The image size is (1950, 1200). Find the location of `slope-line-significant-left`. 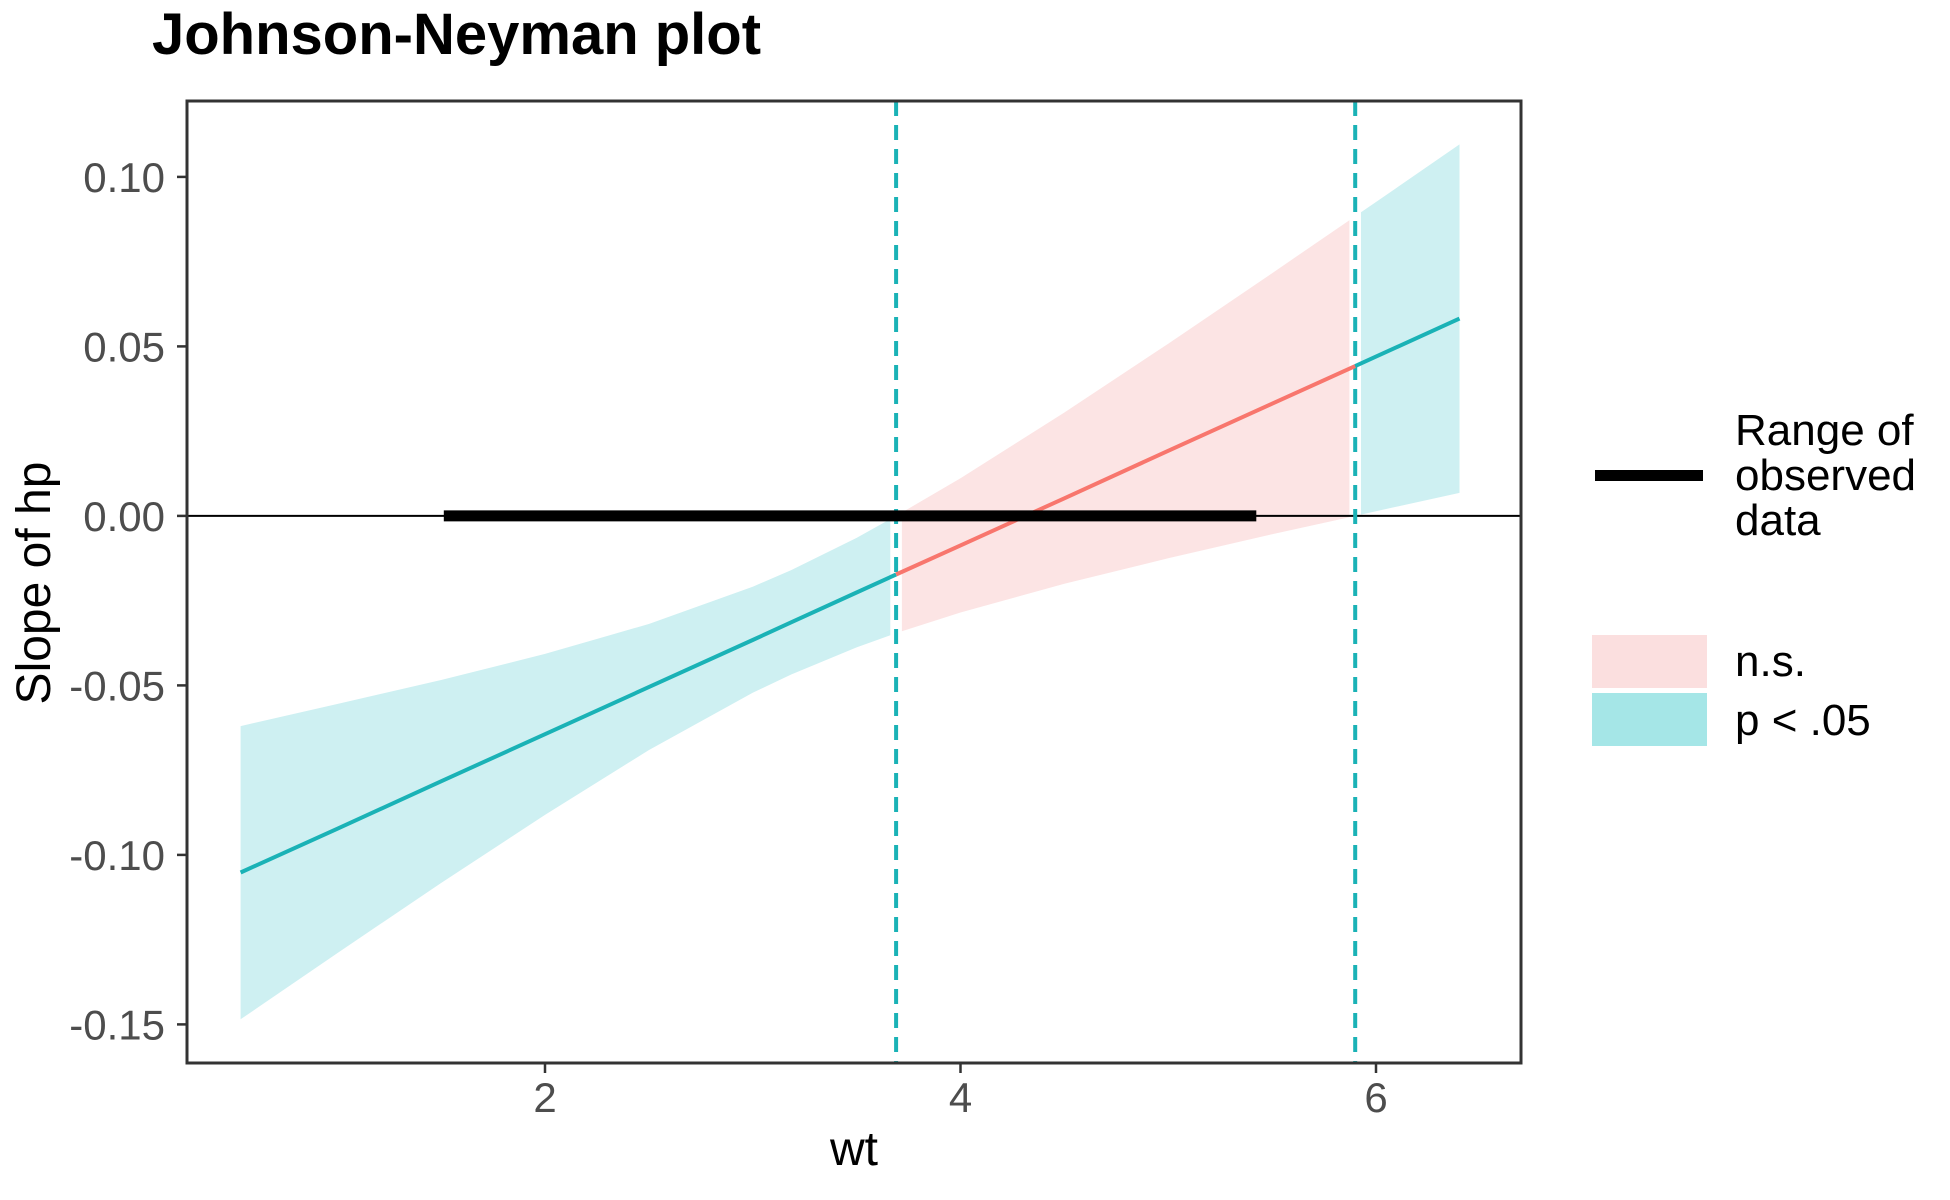

slope-line-significant-left is located at coordinates (568, 723).